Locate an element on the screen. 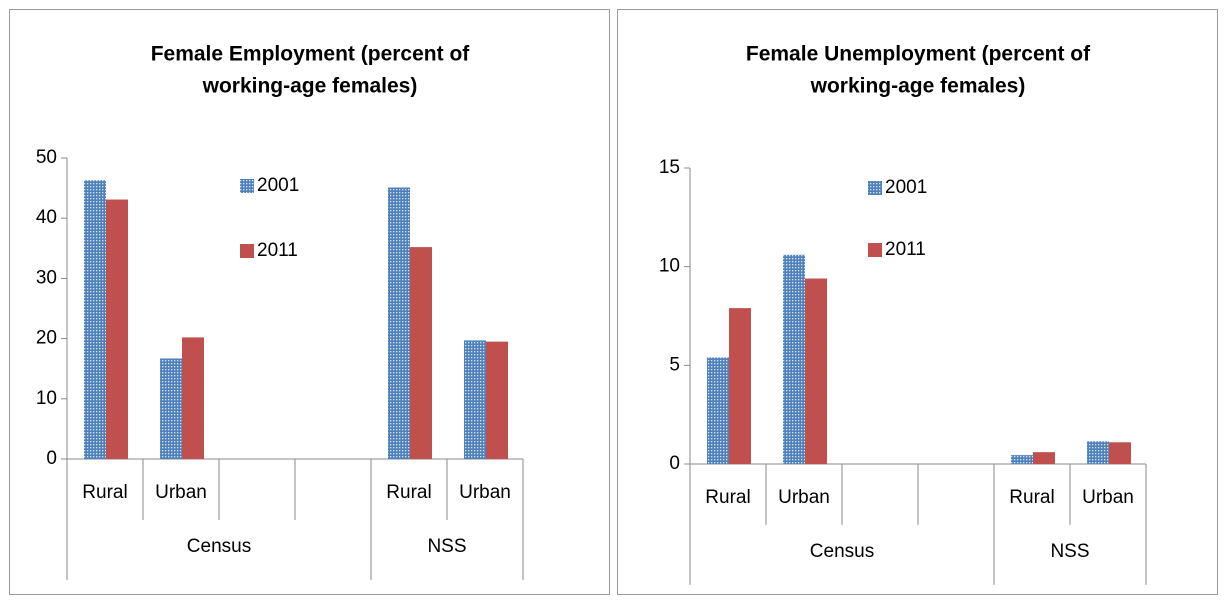  y-tick-label: 30 is located at coordinates (46, 277).